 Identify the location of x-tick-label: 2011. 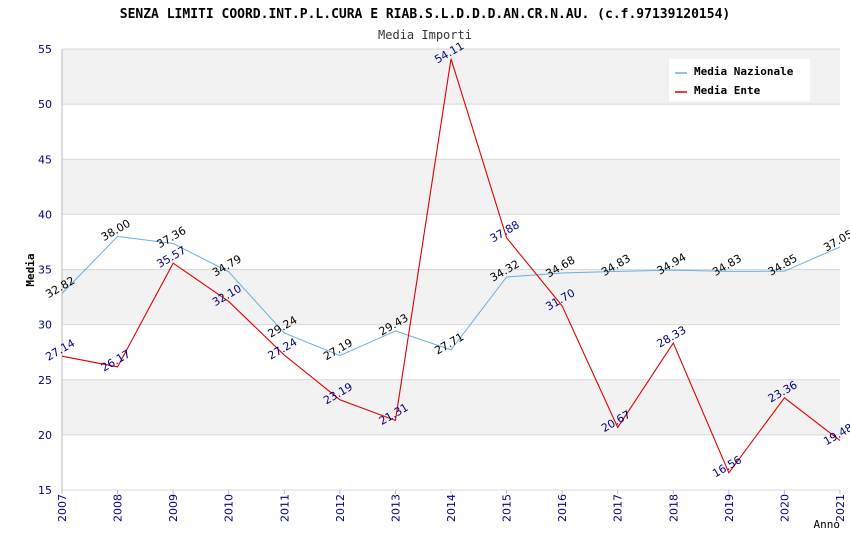
(284, 508).